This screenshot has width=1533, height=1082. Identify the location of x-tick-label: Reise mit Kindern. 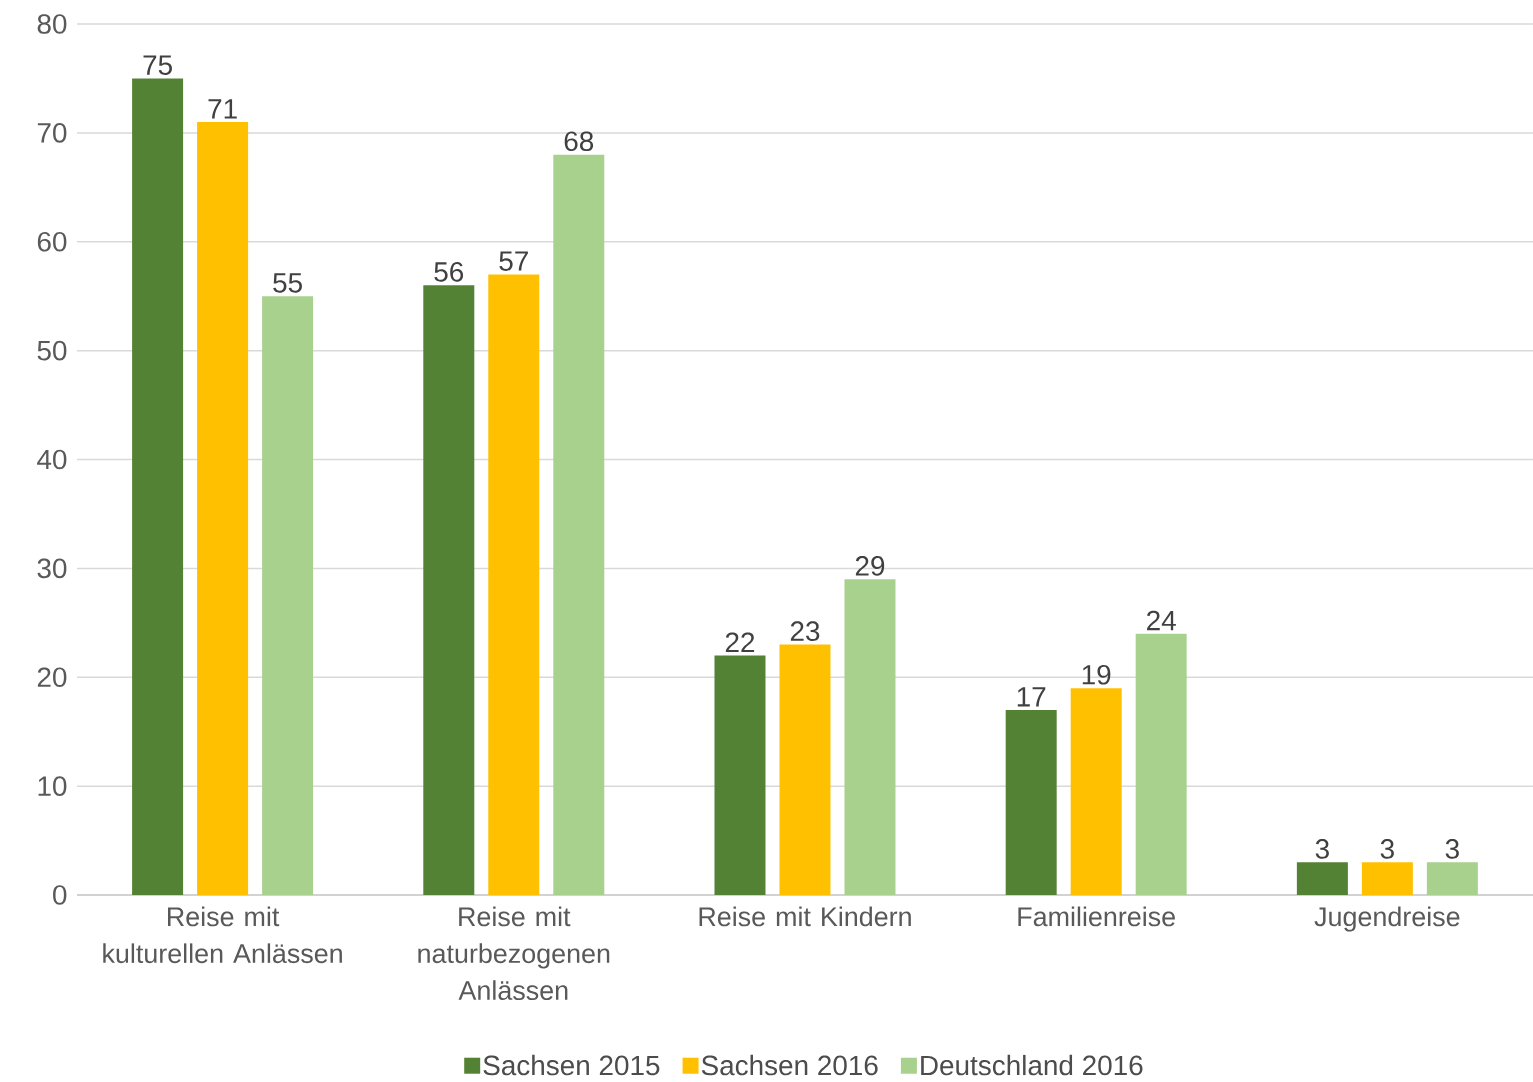
(805, 916).